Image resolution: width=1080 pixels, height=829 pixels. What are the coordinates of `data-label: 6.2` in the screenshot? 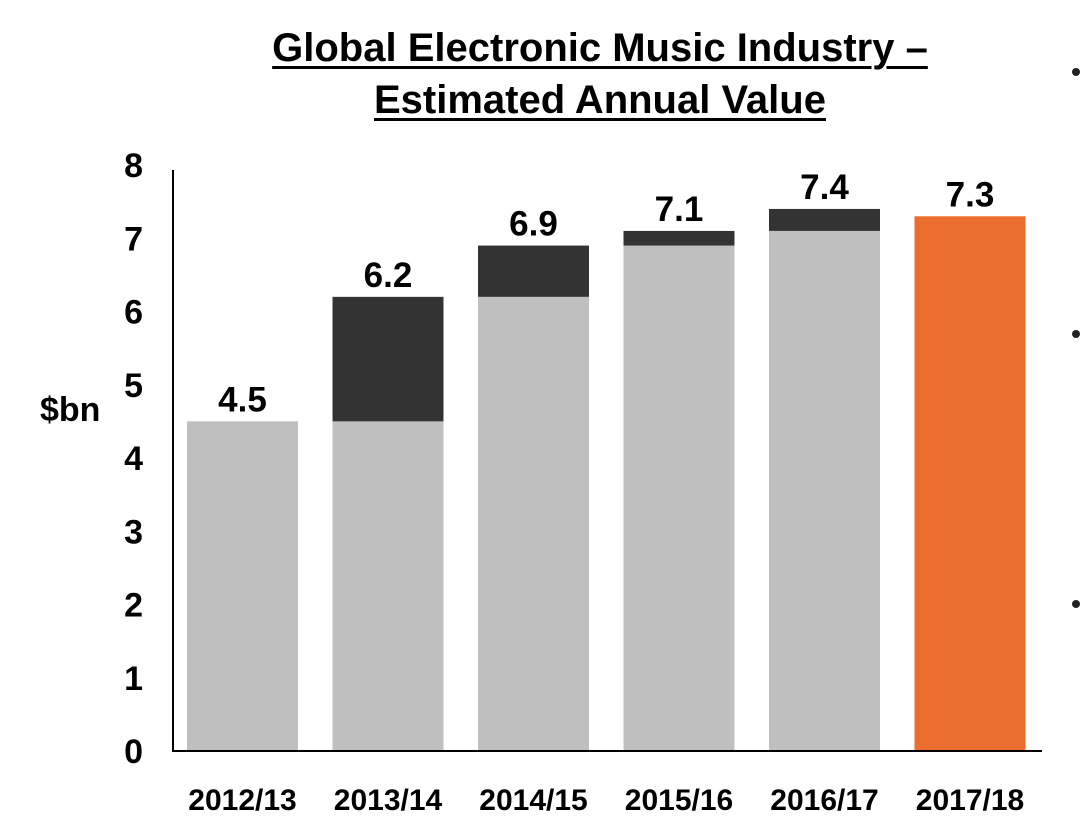 It's located at (388, 275).